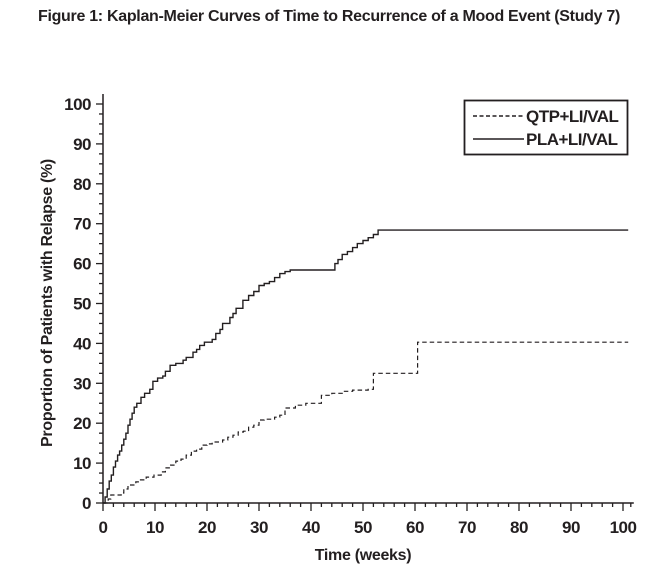  I want to click on x-tick-label: 60, so click(415, 527).